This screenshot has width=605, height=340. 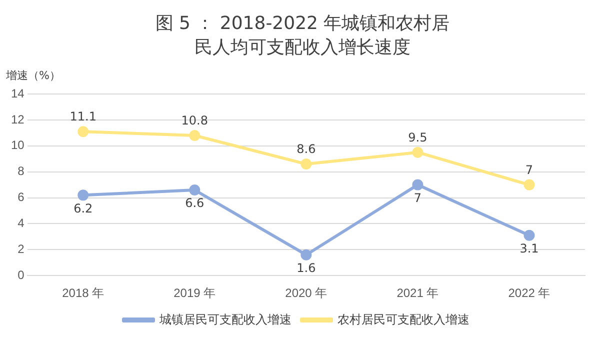 I want to click on y-tick-label: 12, so click(x=17, y=119).